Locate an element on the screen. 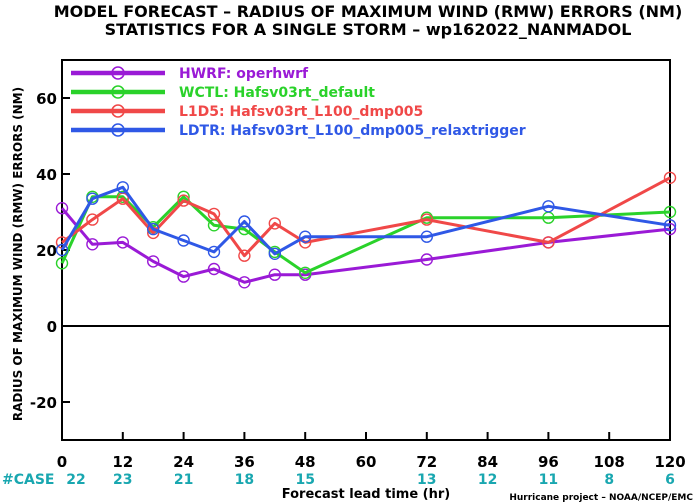 The height and width of the screenshot is (503, 700). case-count: 13 is located at coordinates (426, 480).